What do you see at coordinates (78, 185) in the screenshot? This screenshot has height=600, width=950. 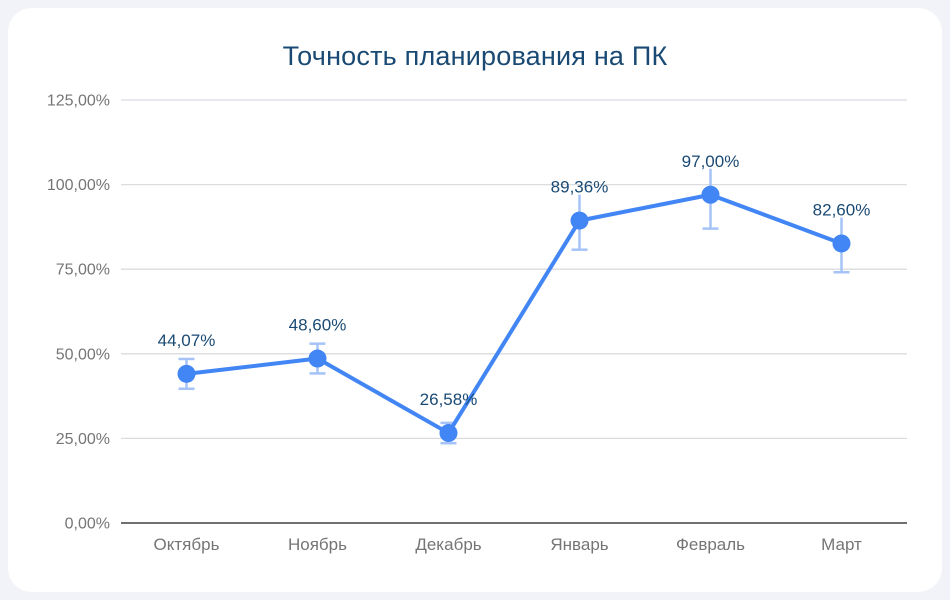 I see `y-axis-tick-label: 100,00%` at bounding box center [78, 185].